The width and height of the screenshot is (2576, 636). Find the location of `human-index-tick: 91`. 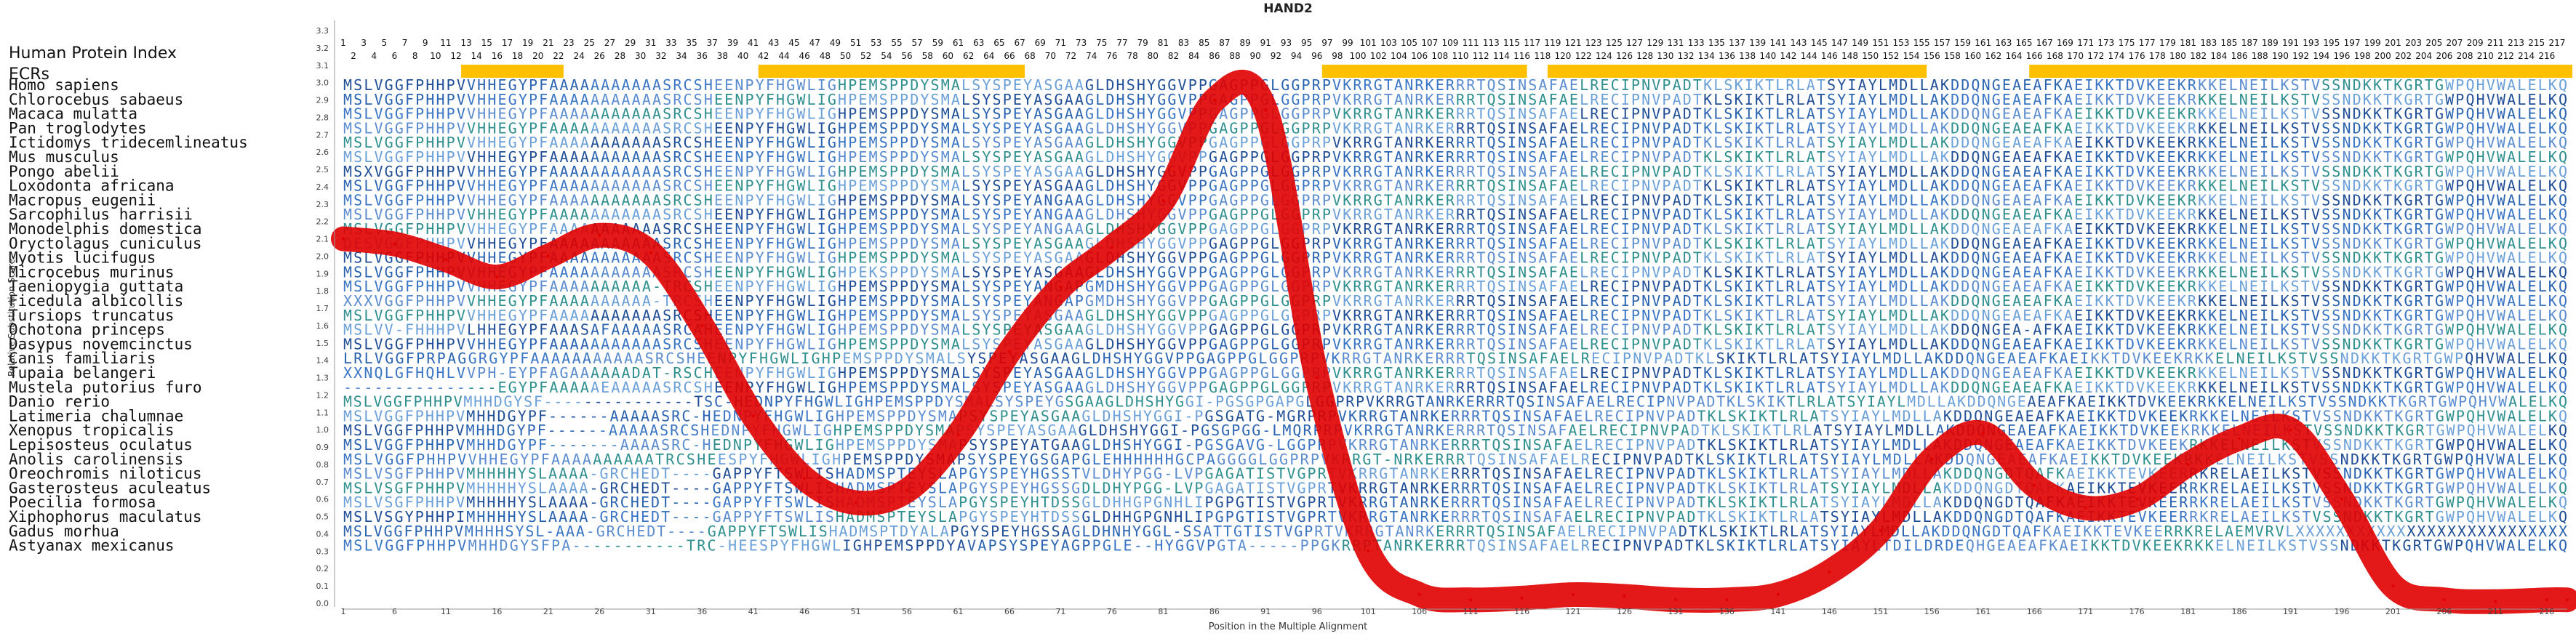

human-index-tick: 91 is located at coordinates (1265, 43).